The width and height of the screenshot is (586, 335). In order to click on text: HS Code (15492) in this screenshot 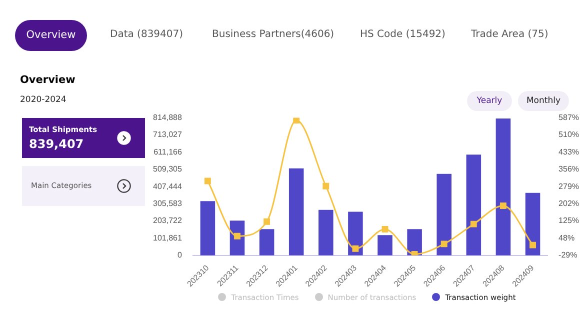, I will do `click(403, 34)`.